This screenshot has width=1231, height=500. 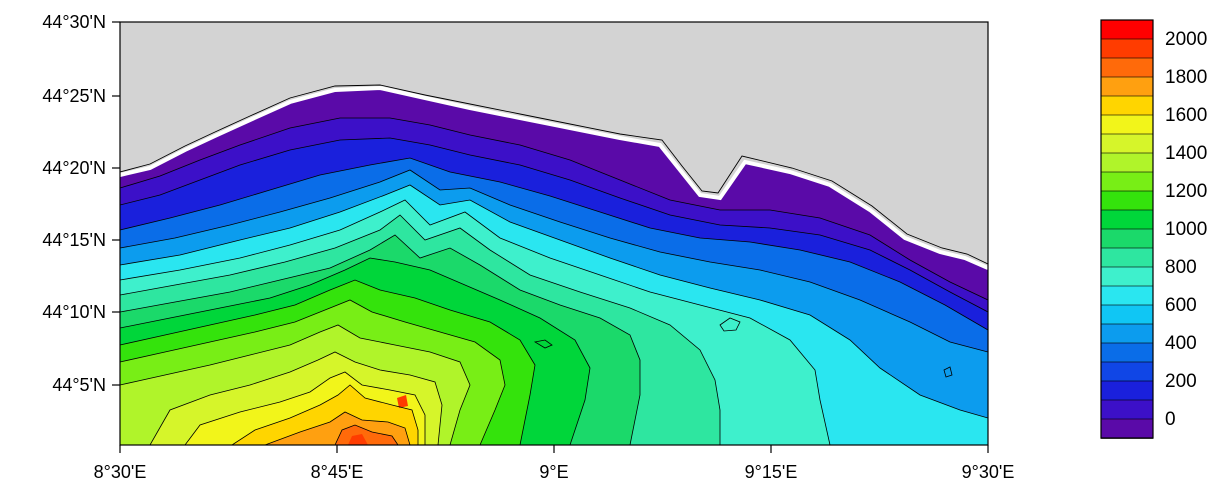 I want to click on lon-label: 9°E, so click(x=553, y=472).